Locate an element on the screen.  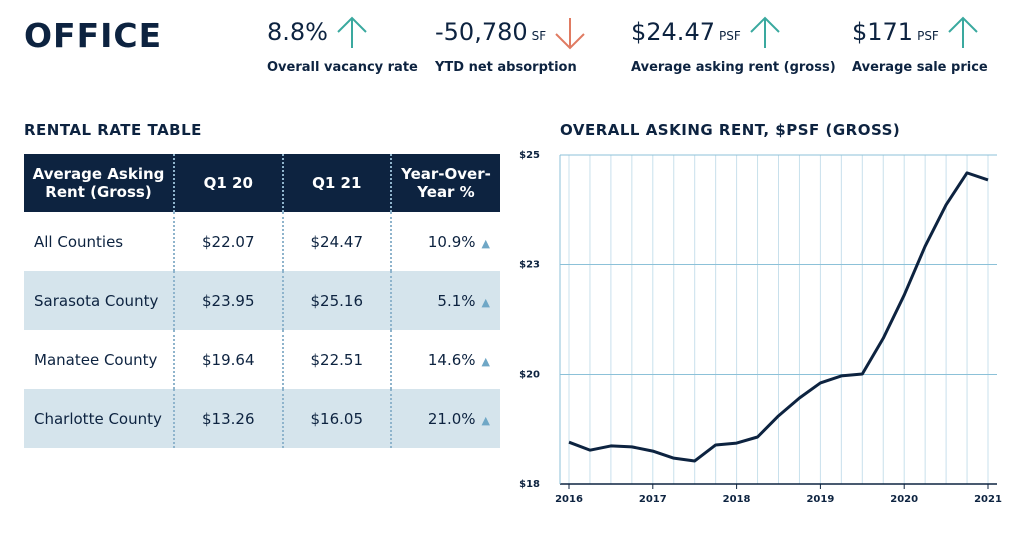
table-cell: $23.95 is located at coordinates (228, 300).